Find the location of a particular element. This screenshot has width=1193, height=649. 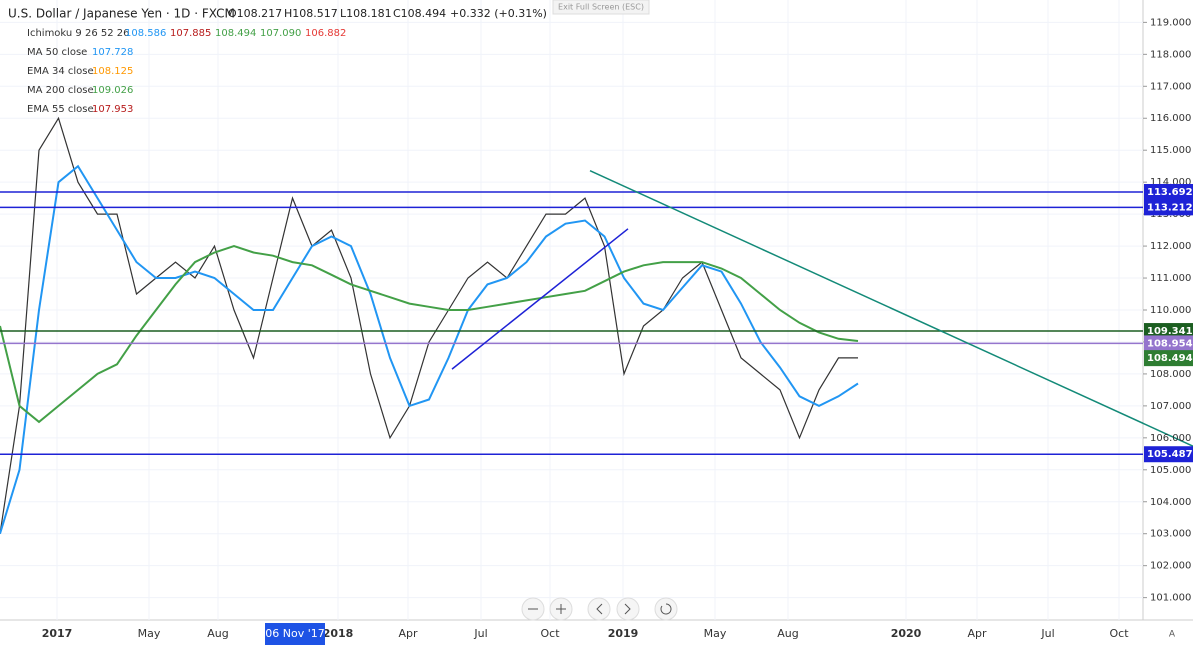

y-tick-label: 117.000 is located at coordinates (1170, 86).